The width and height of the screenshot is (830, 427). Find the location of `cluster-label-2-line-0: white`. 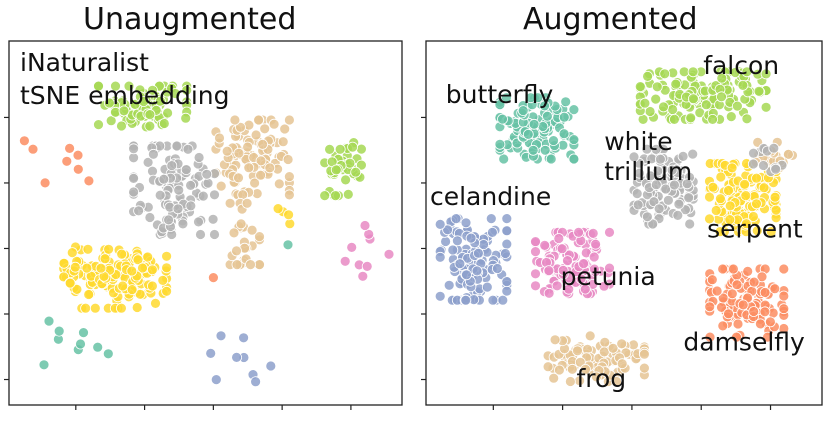

cluster-label-2-line-0: white is located at coordinates (638, 141).